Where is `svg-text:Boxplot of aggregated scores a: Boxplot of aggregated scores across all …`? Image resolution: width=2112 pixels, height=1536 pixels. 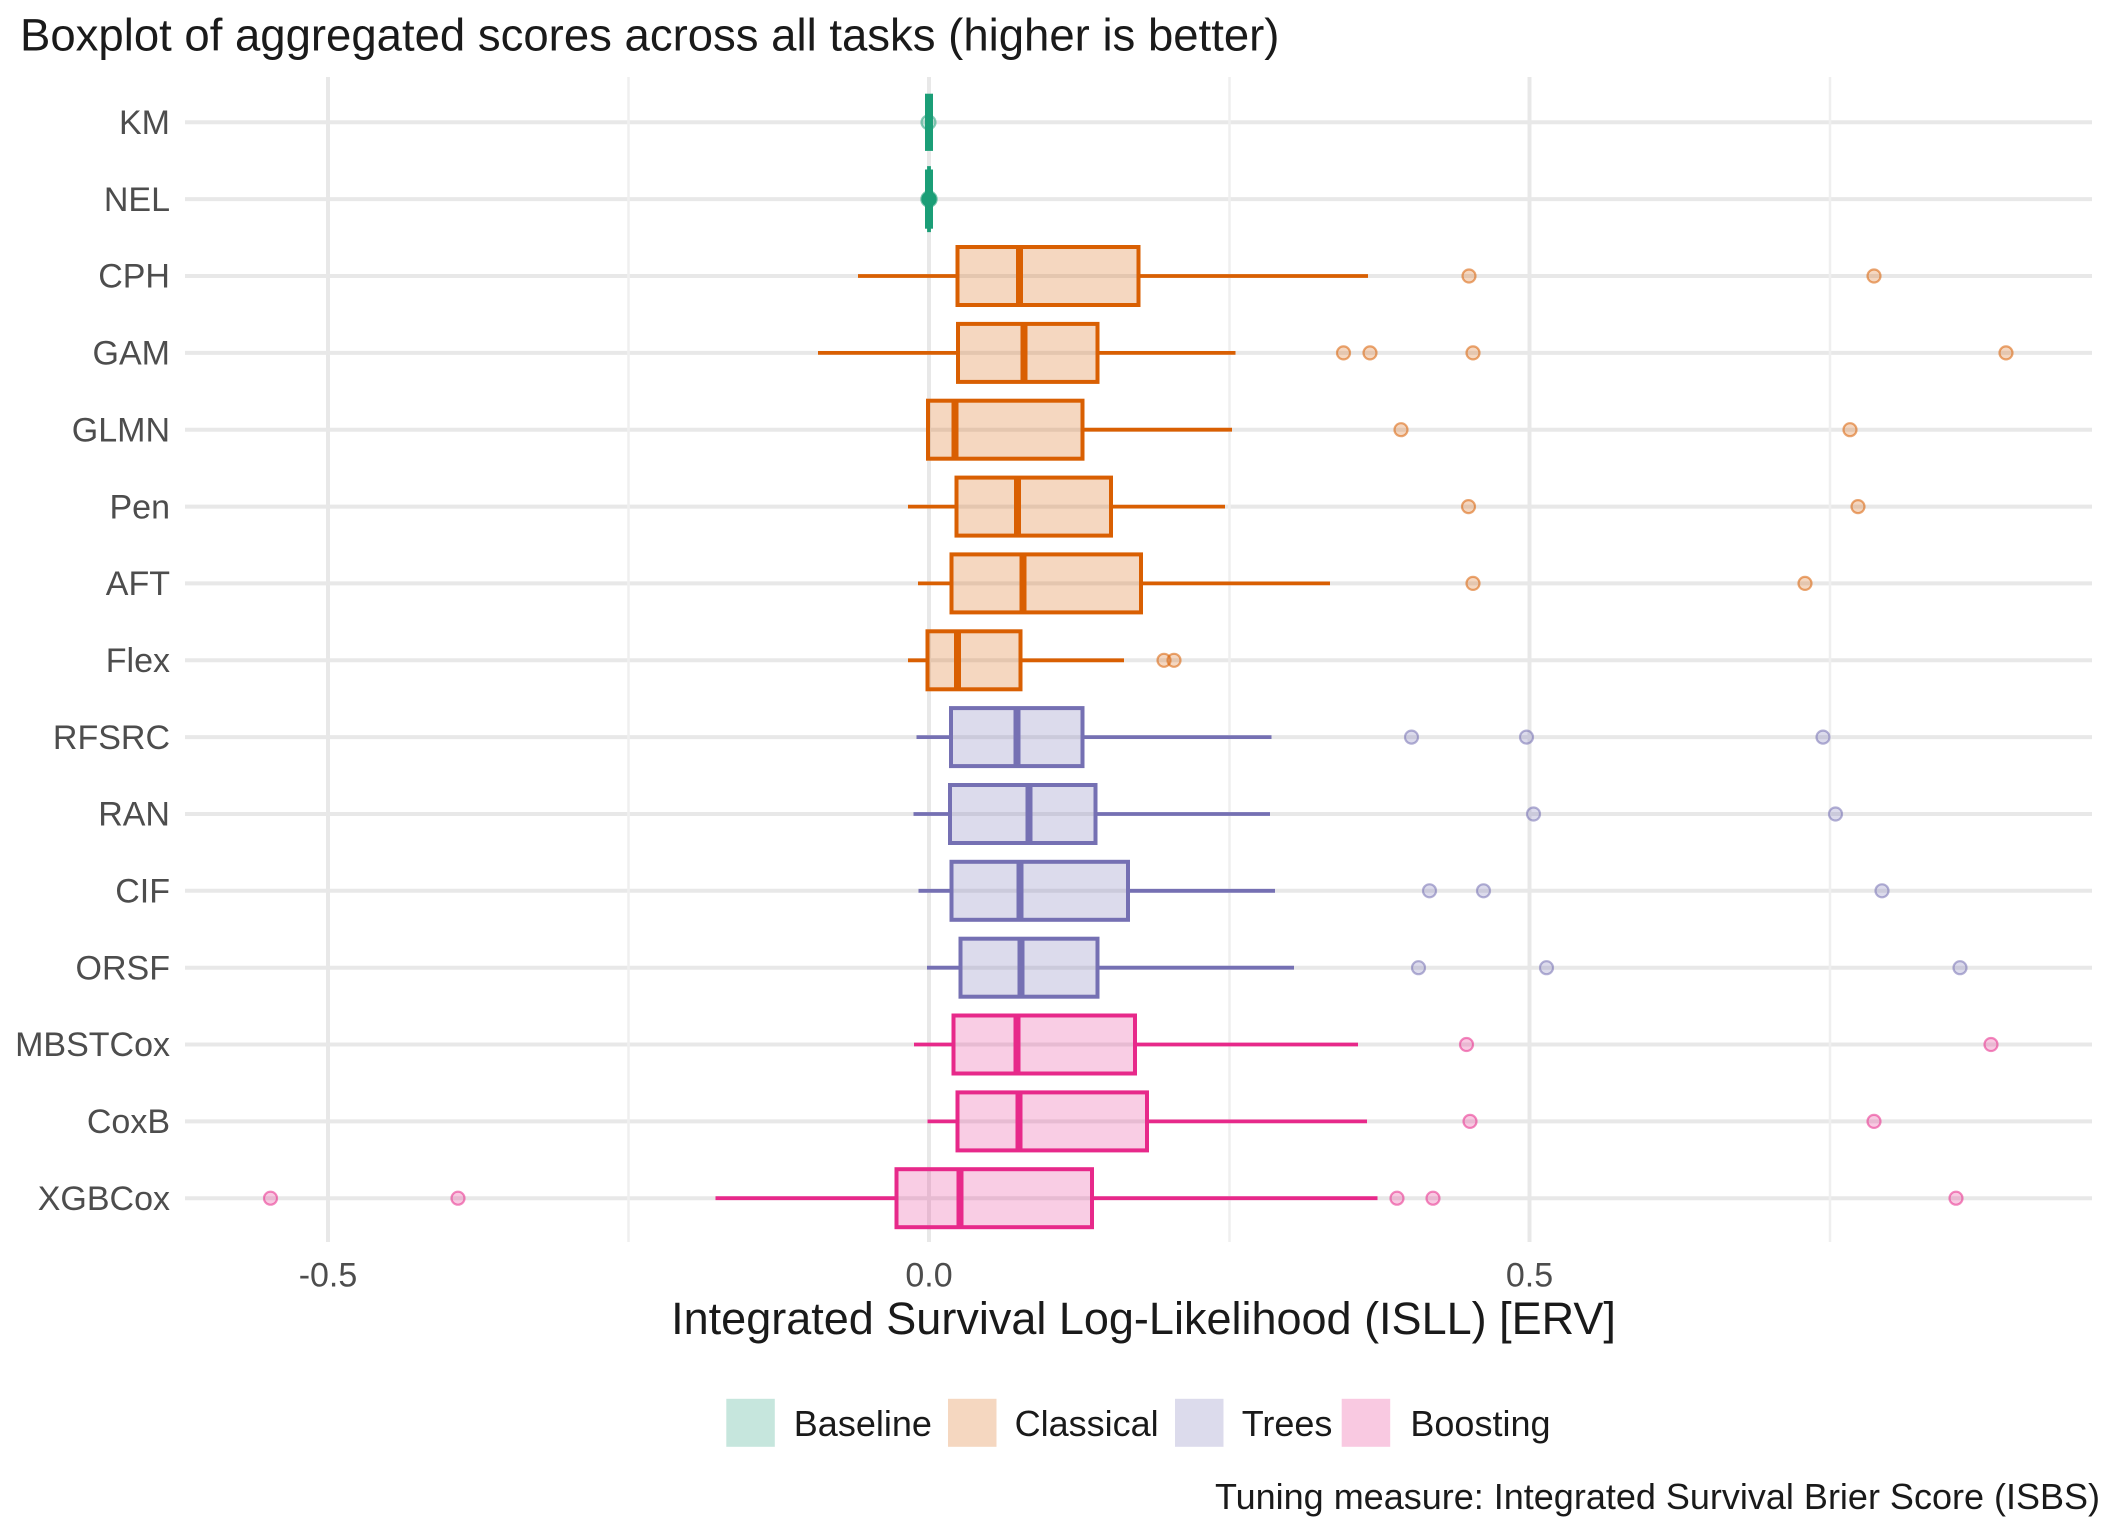 svg-text:Boxplot of aggregated scores a: Boxplot of aggregated scores across all … is located at coordinates (649, 35).